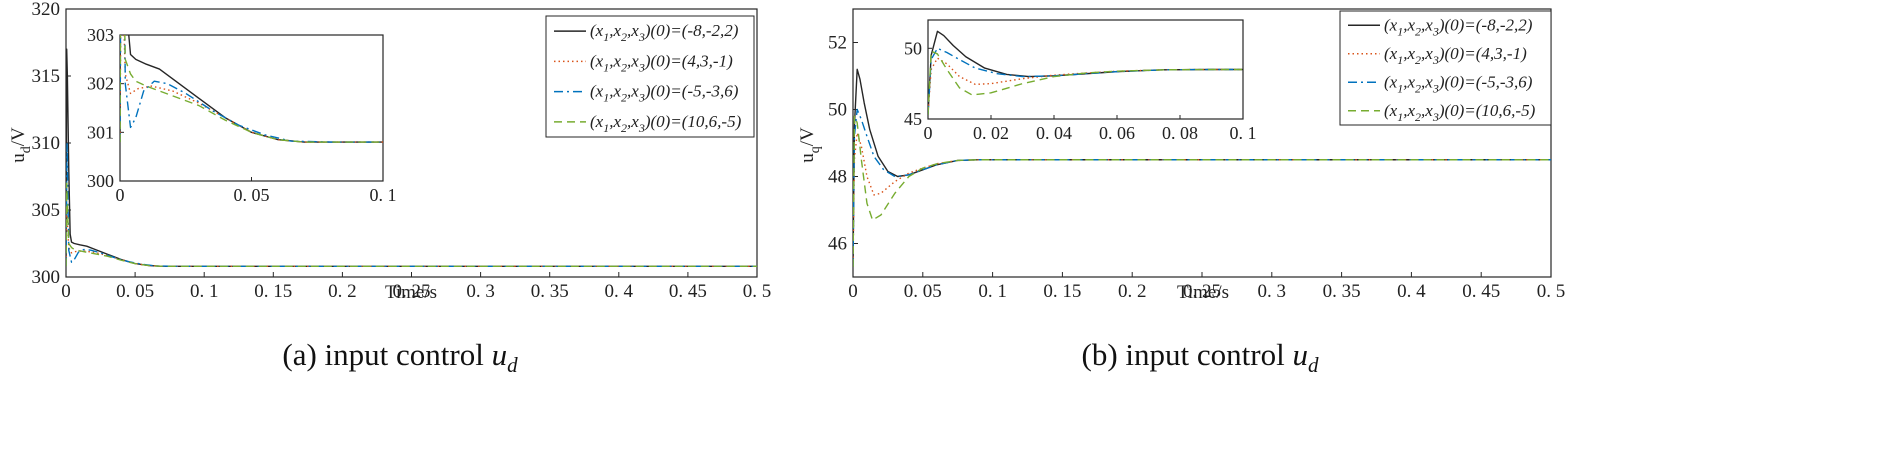 The height and width of the screenshot is (458, 1891). I want to click on uq-main-x-tick-label: 0. 45, so click(1481, 291).